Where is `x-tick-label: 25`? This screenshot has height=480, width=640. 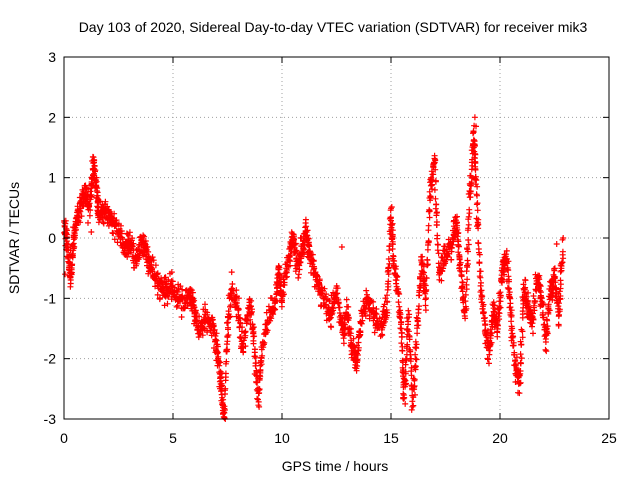 x-tick-label: 25 is located at coordinates (609, 438).